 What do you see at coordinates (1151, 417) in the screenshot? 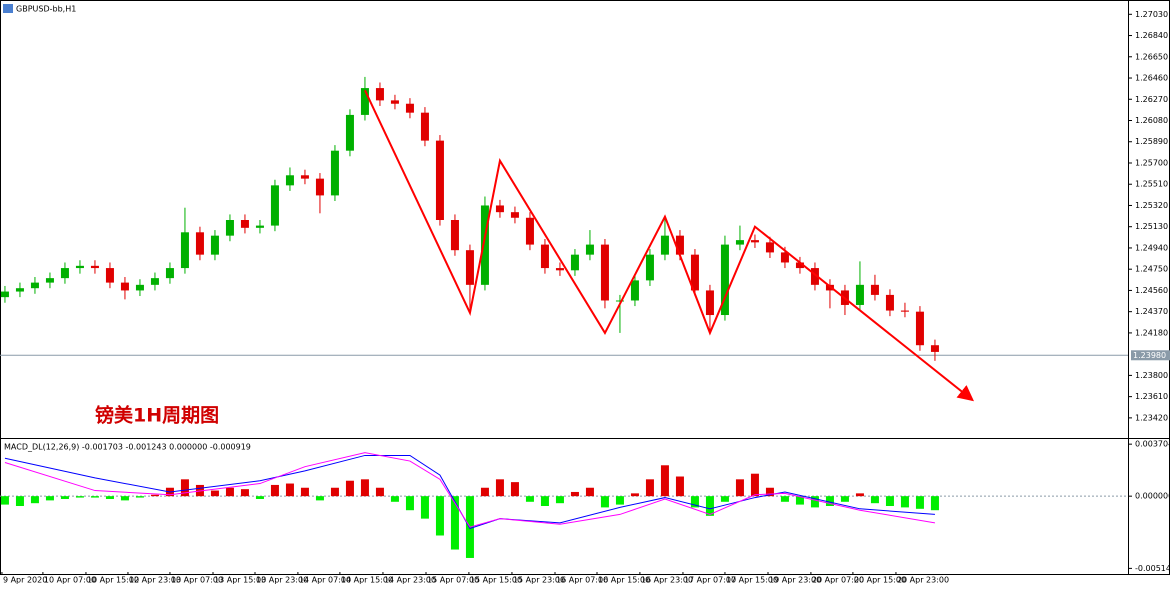
I see `y-tick-label: 1.23420` at bounding box center [1151, 417].